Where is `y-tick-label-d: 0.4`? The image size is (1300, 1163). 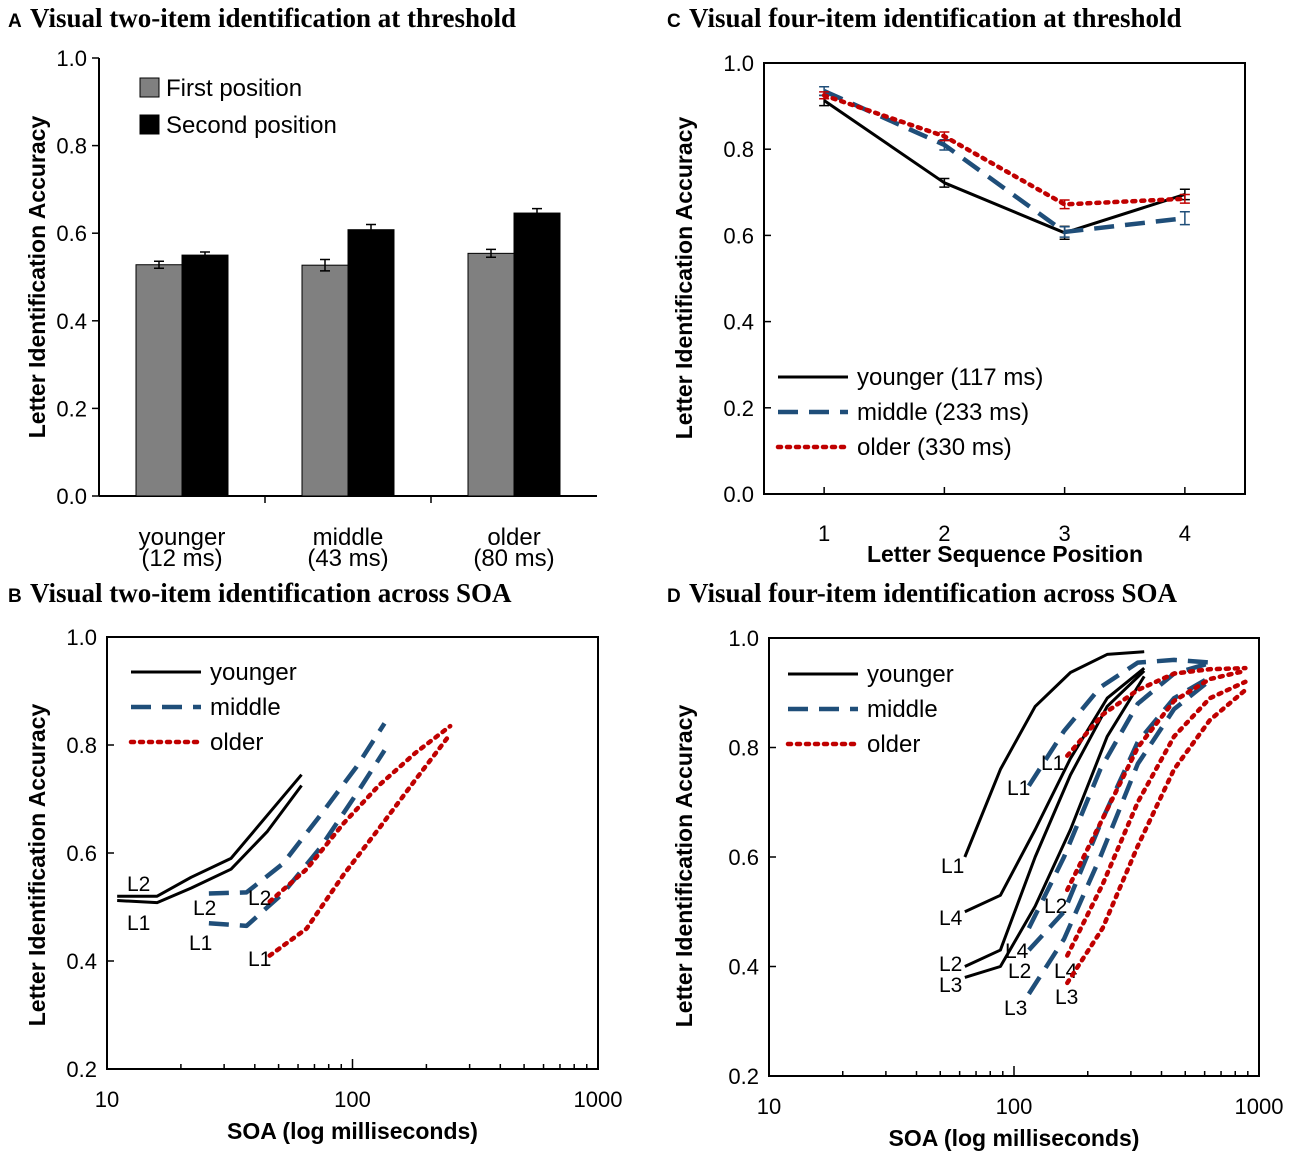 y-tick-label-d: 0.4 is located at coordinates (743, 967).